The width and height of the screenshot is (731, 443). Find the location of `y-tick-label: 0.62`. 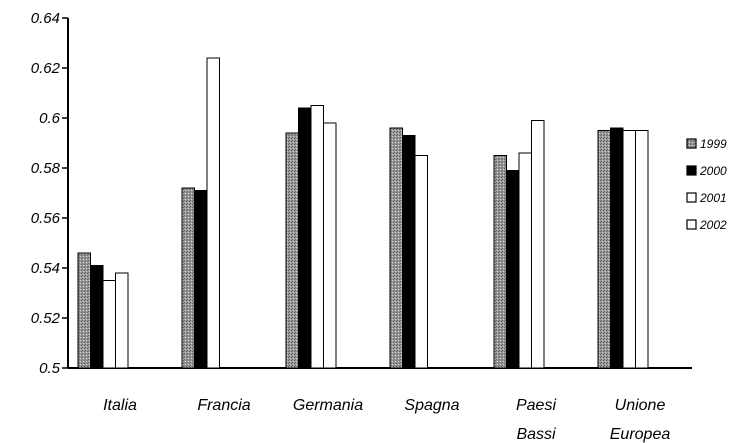

y-tick-label: 0.62 is located at coordinates (46, 68).